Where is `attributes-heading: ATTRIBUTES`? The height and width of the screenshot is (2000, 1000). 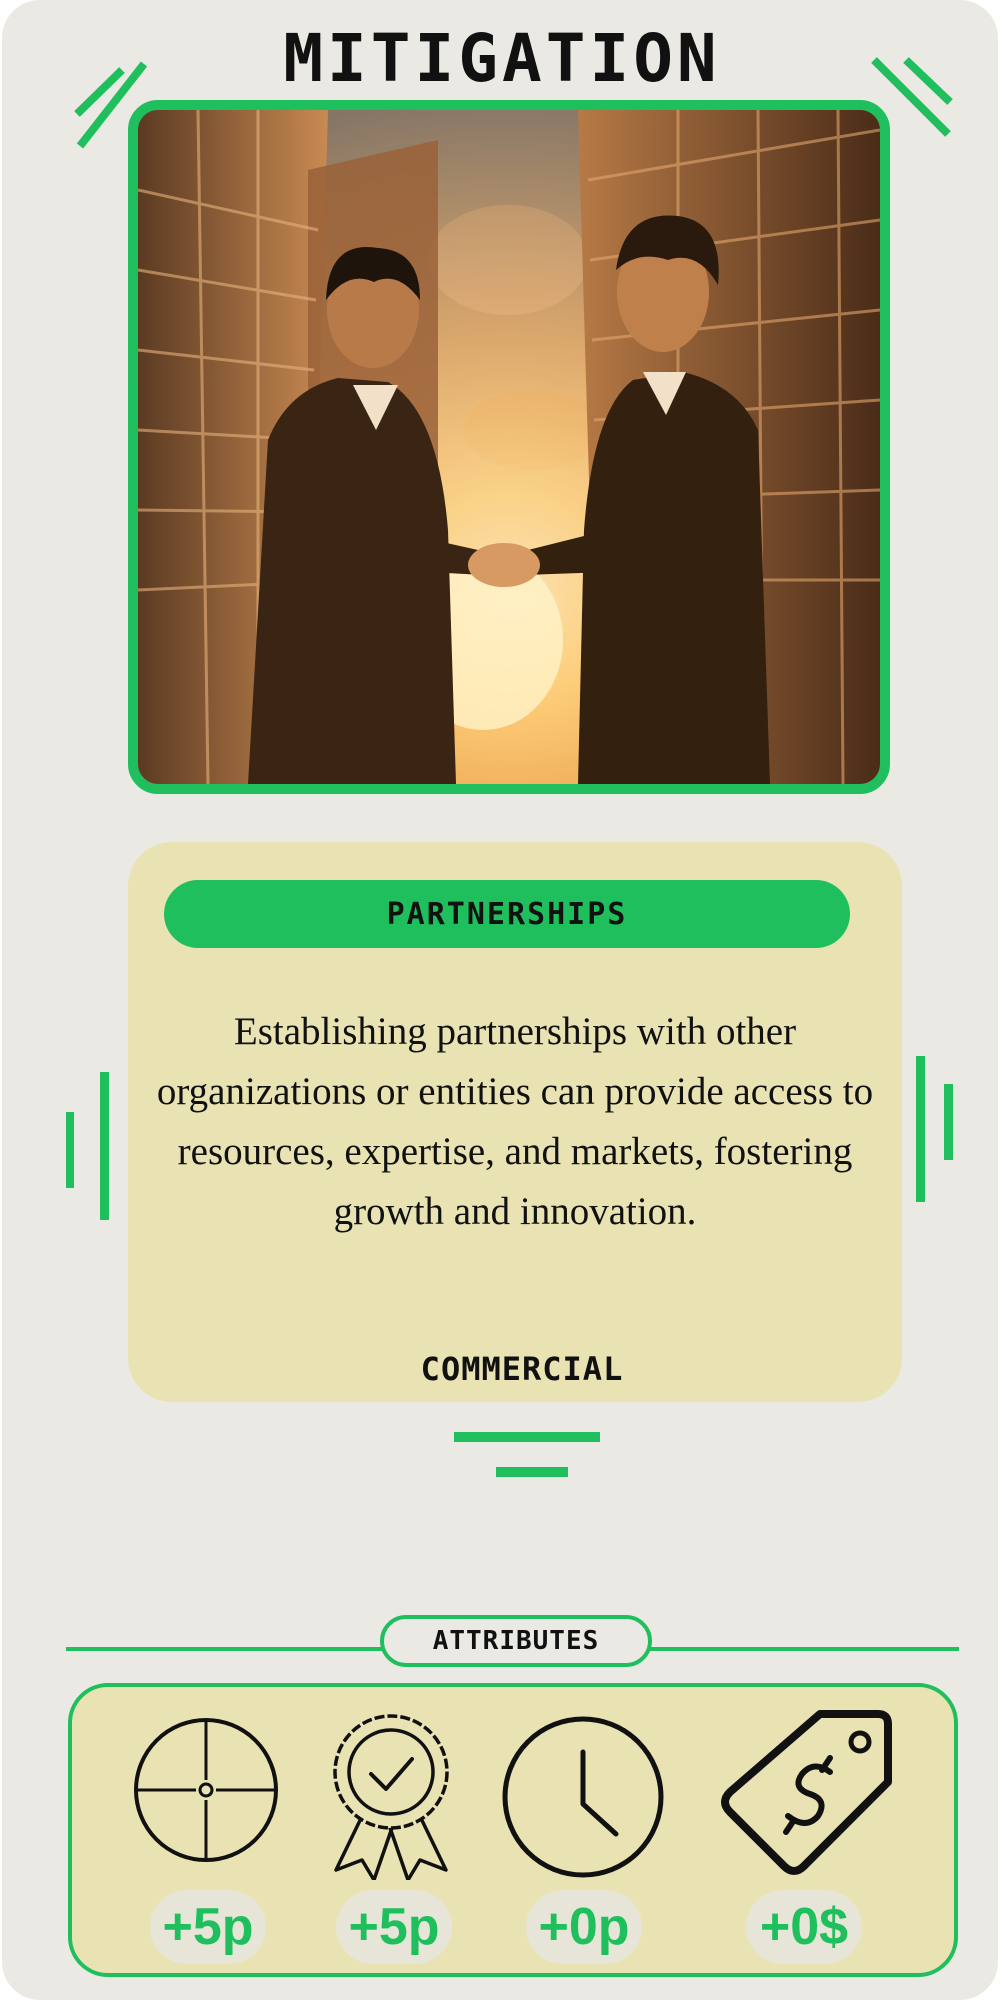
attributes-heading: ATTRIBUTES is located at coordinates (516, 1641).